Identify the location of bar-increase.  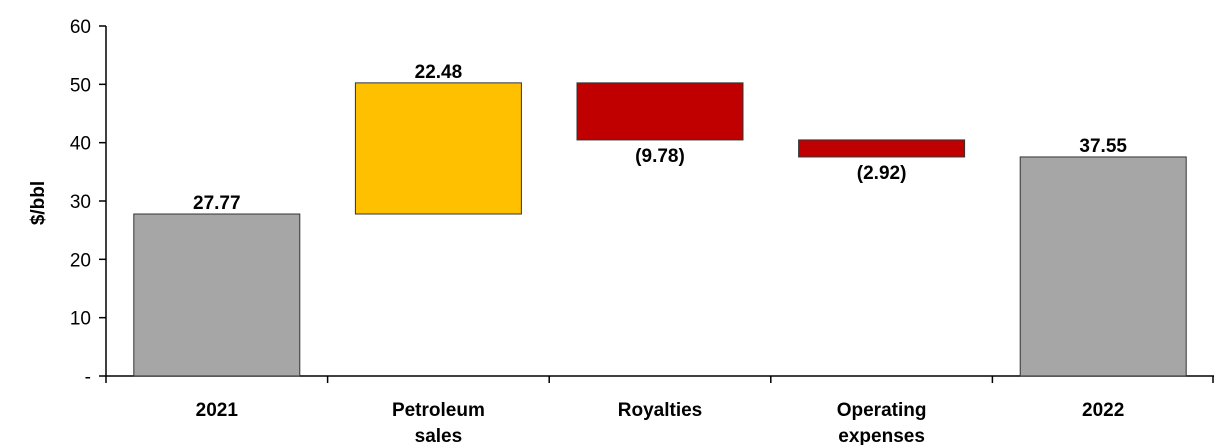
(438, 148).